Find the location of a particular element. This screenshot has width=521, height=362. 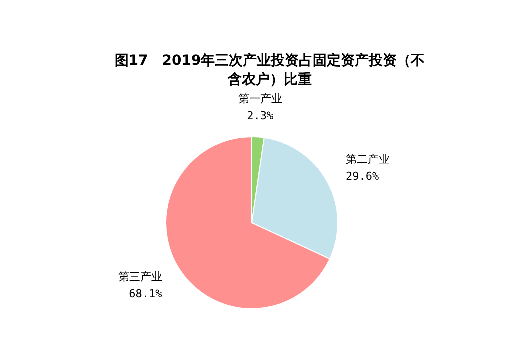

slice-label: 第一产业 is located at coordinates (260, 99).